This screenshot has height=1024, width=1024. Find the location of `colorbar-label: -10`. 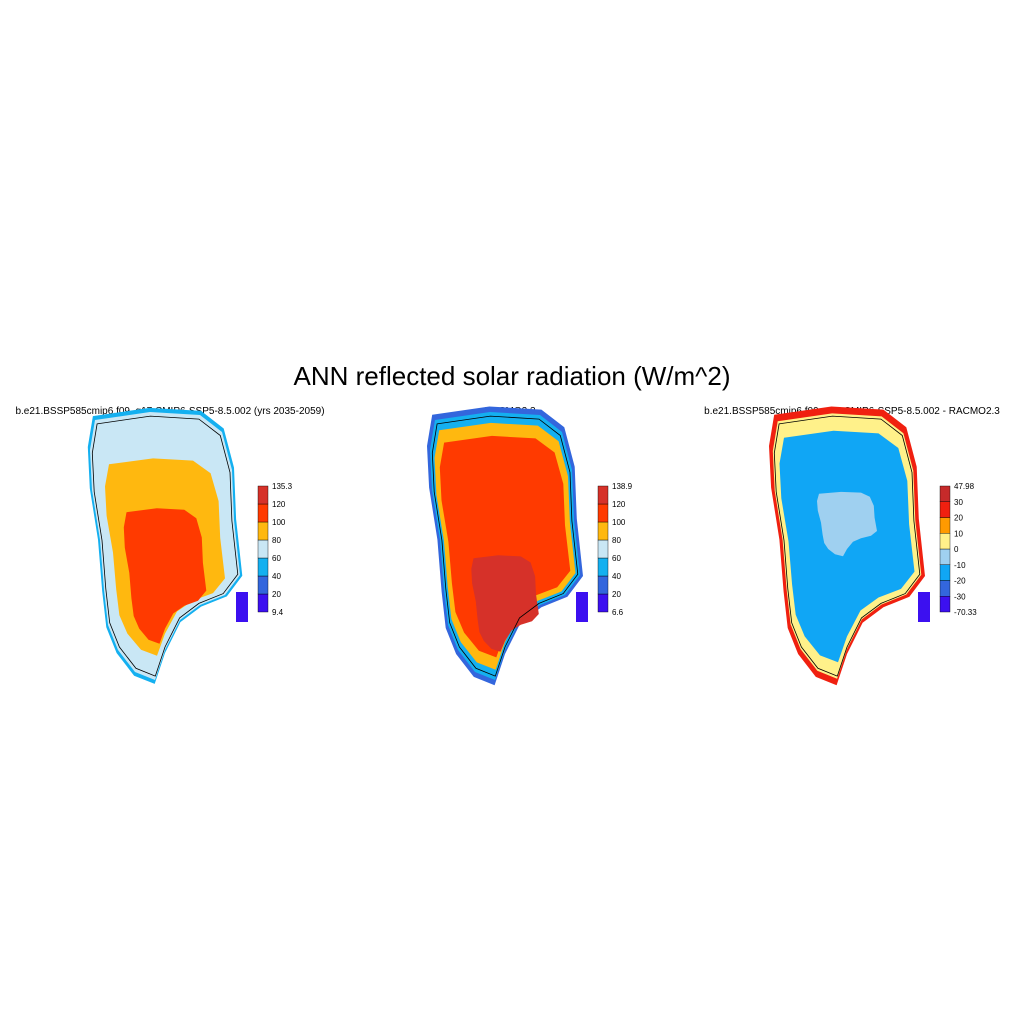

colorbar-label: -10 is located at coordinates (960, 565).